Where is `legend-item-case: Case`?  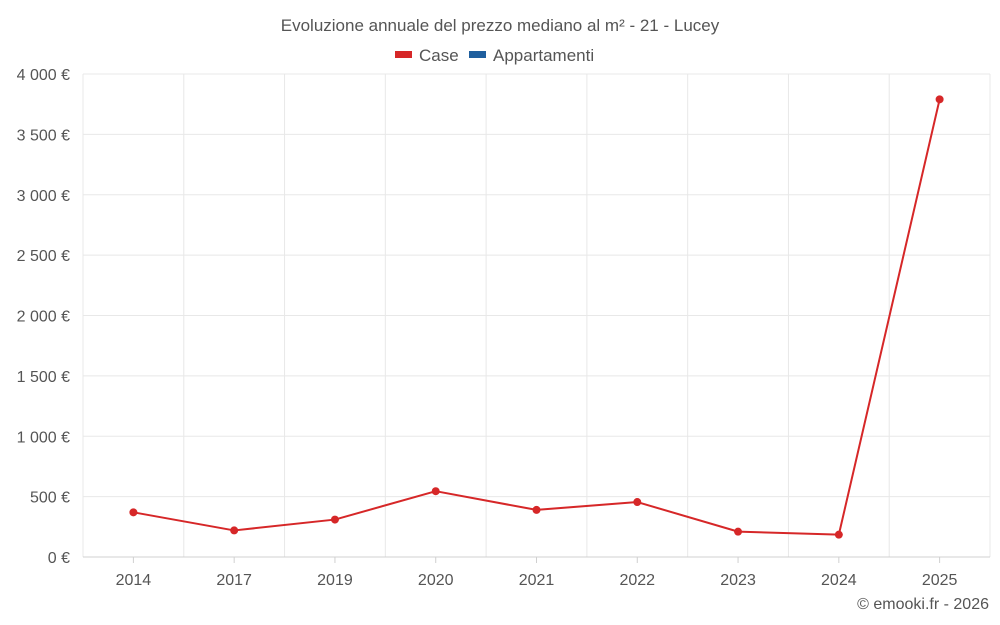 legend-item-case: Case is located at coordinates (427, 55).